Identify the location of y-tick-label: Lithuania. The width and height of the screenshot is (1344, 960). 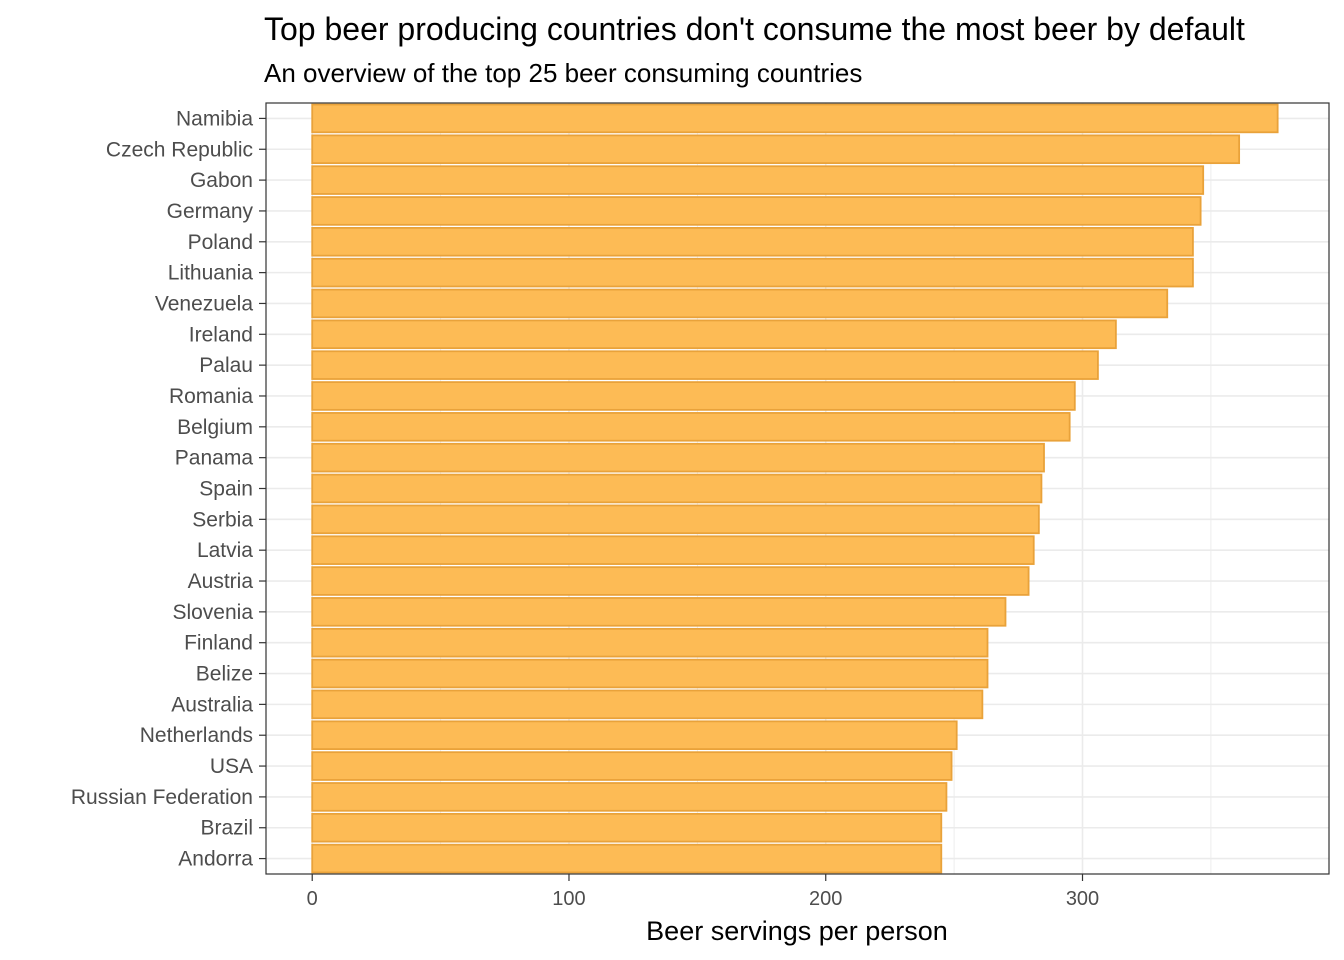
(211, 273).